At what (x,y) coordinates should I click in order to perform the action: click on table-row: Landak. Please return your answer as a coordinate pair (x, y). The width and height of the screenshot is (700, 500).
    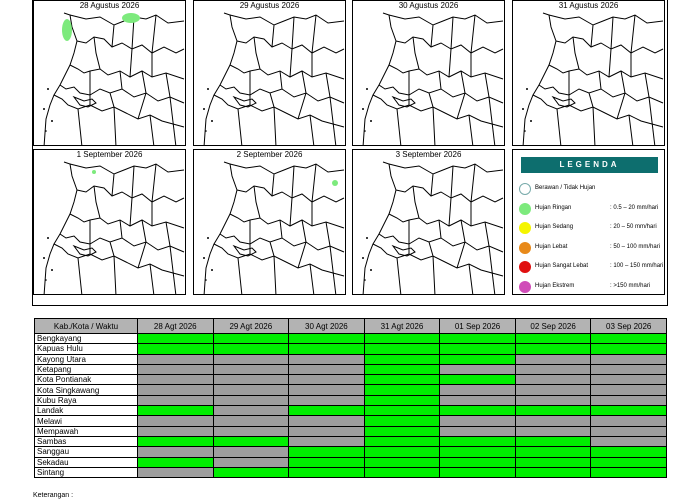
    Looking at the image, I should click on (350, 411).